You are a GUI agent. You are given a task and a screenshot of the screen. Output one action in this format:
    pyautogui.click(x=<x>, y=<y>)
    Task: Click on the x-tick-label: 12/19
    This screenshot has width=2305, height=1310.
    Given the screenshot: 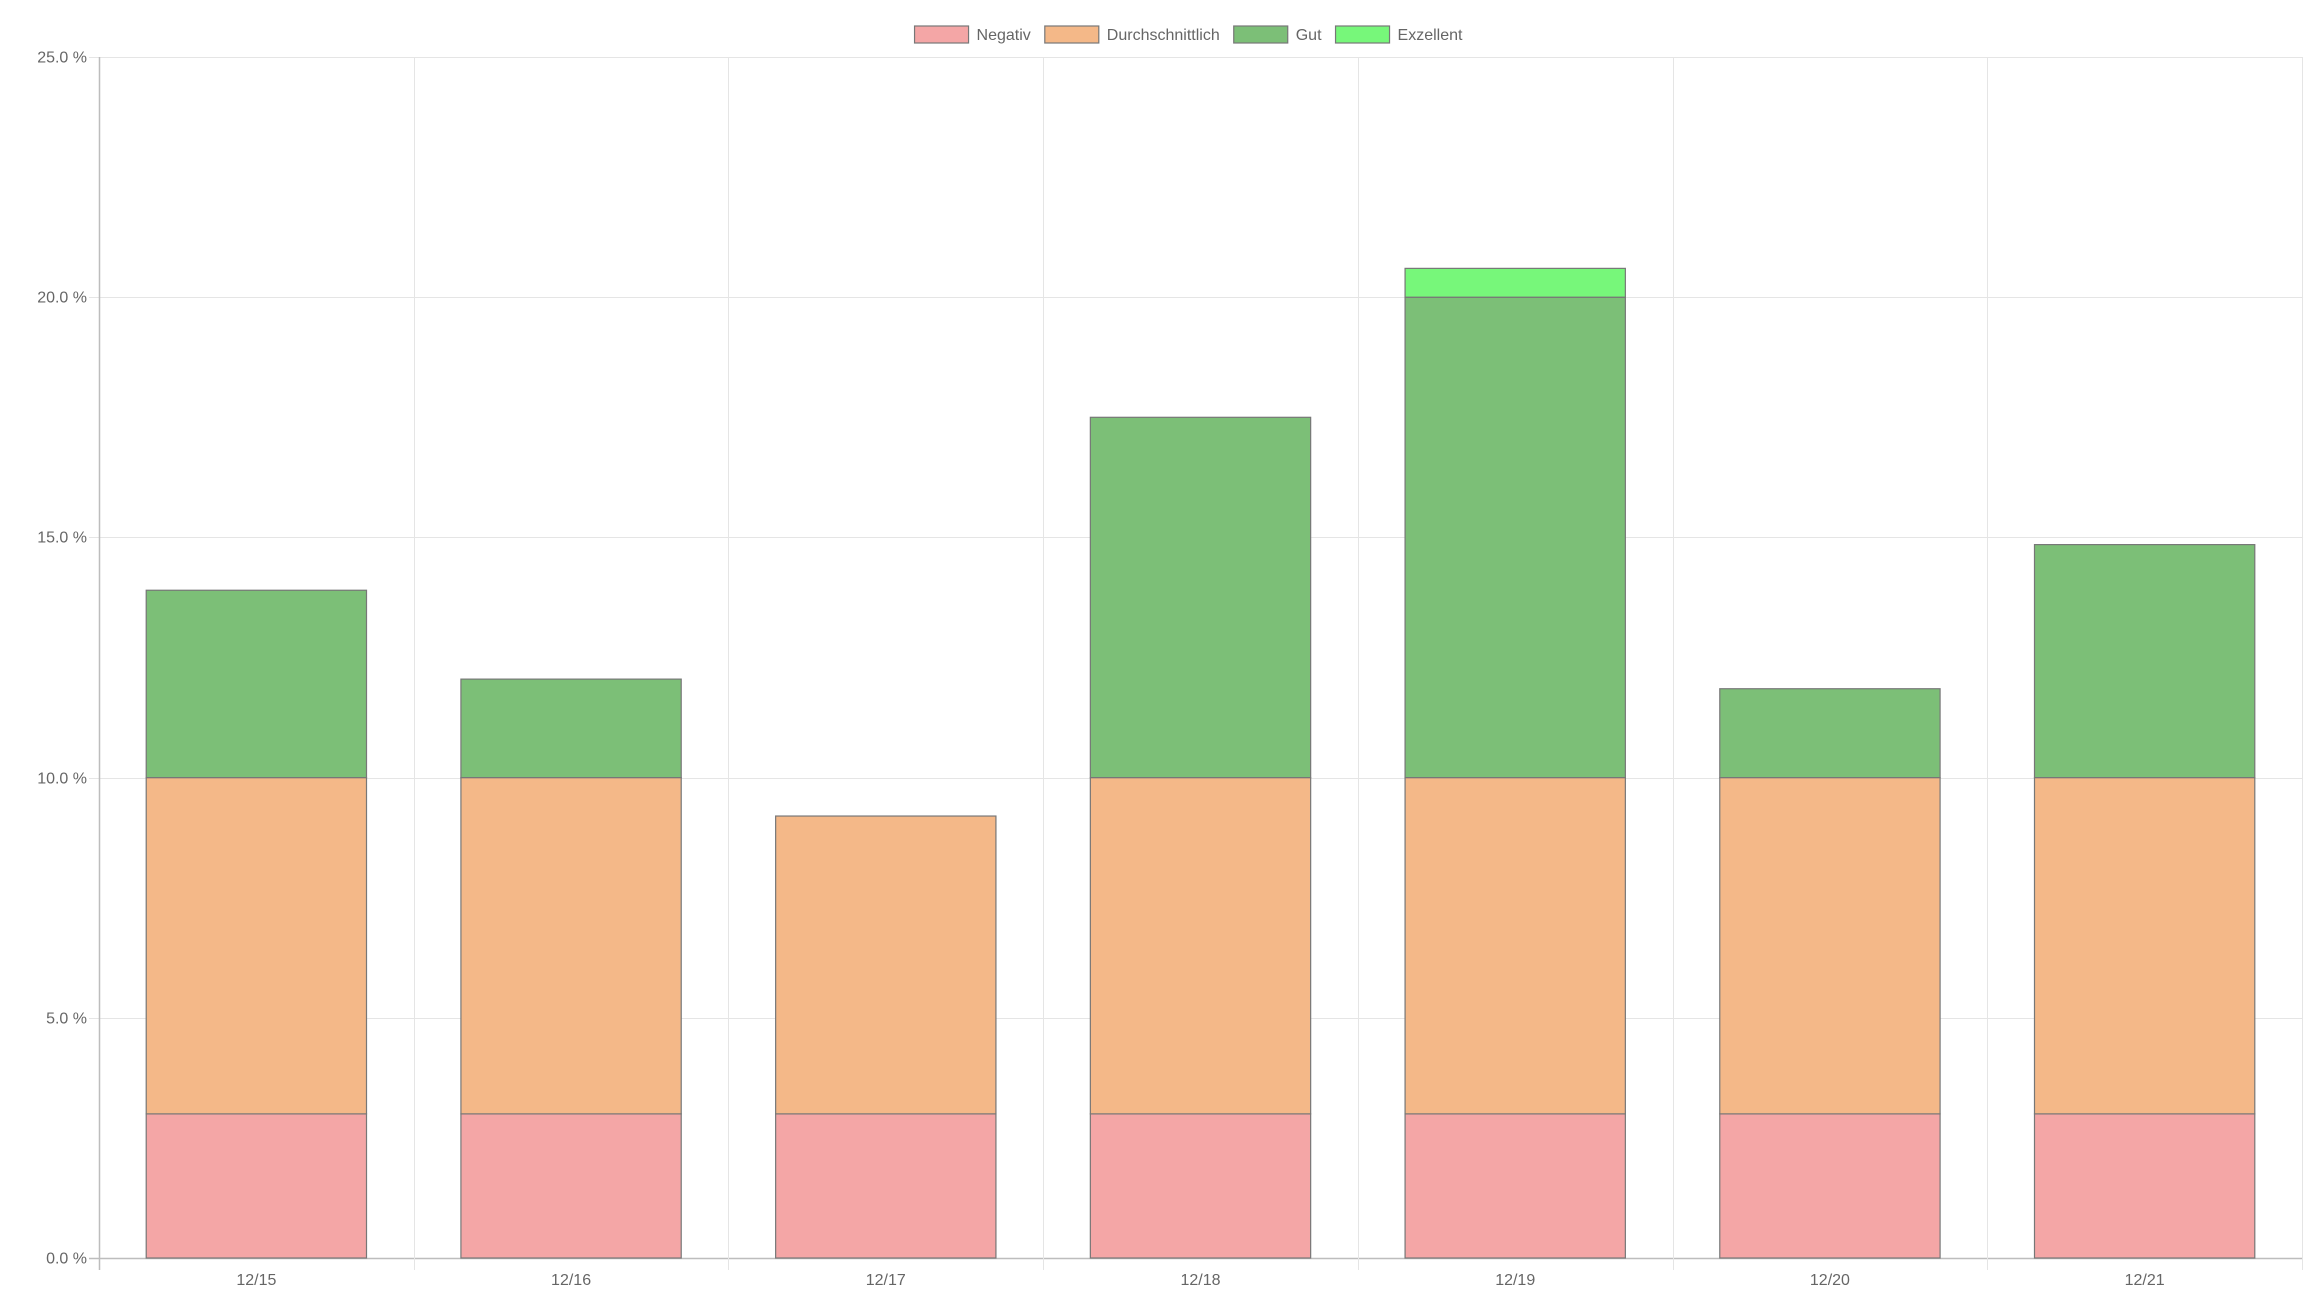 What is the action you would take?
    pyautogui.click(x=1515, y=1280)
    